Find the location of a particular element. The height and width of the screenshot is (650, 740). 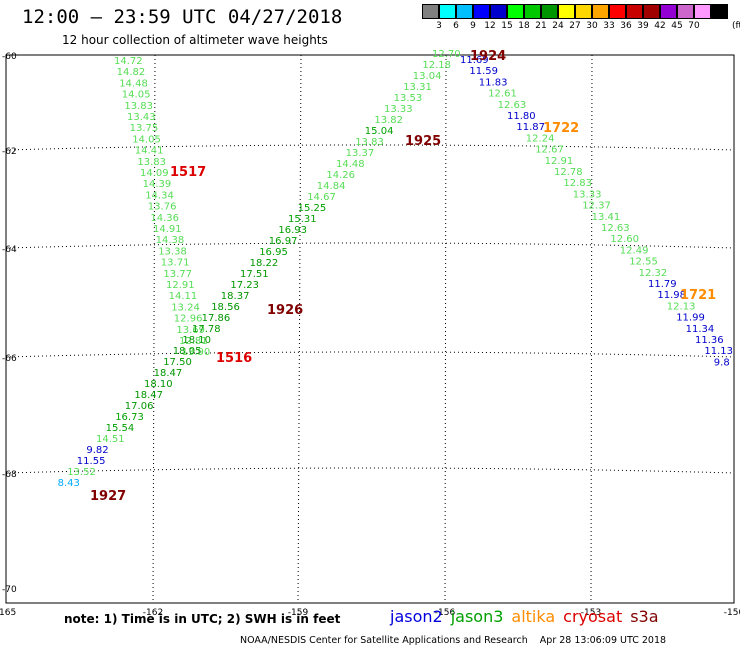

track-pass-label: 1722 is located at coordinates (561, 128).